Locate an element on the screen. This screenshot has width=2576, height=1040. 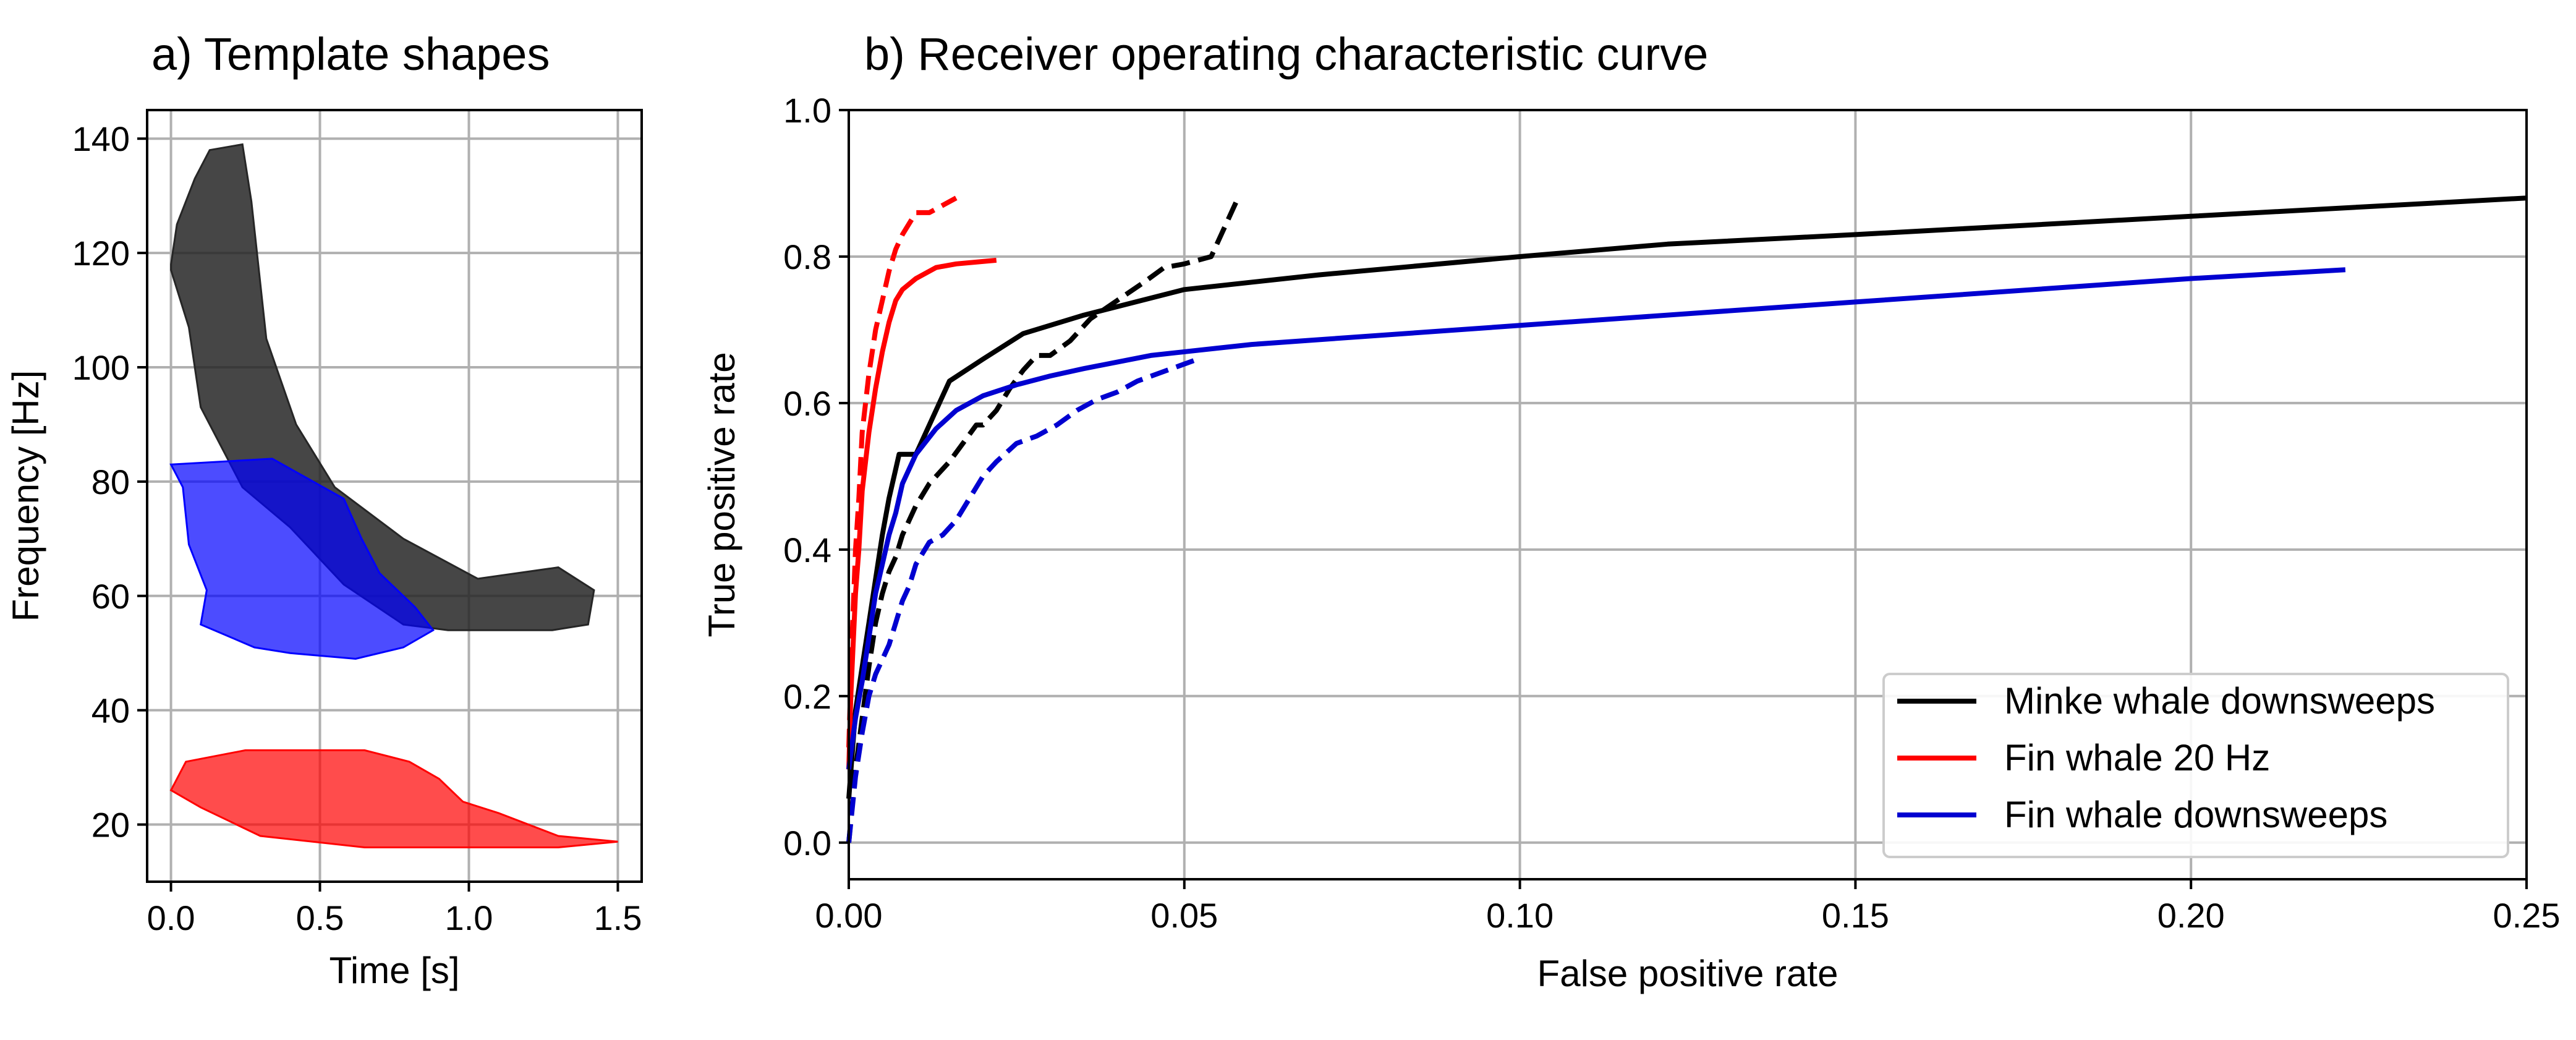
panel-a-shape-red is located at coordinates (393, 799).